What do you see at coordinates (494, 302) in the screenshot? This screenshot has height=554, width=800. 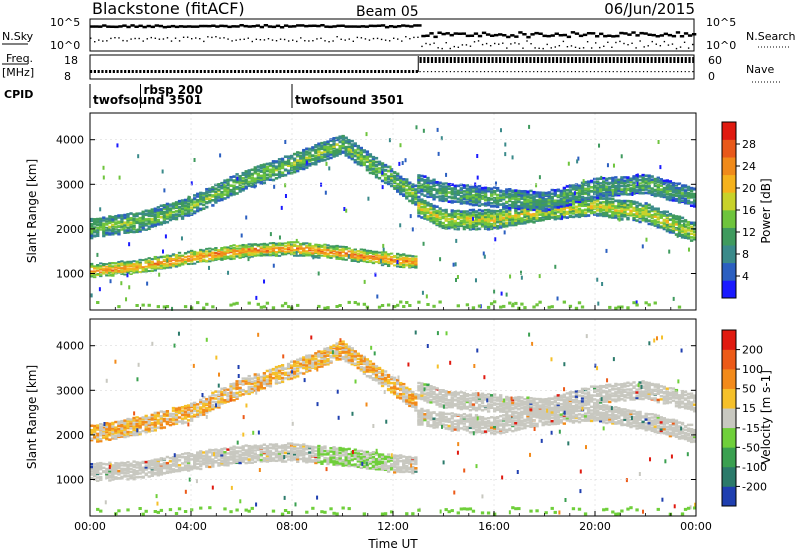 I see `ground-scatter-cell` at bounding box center [494, 302].